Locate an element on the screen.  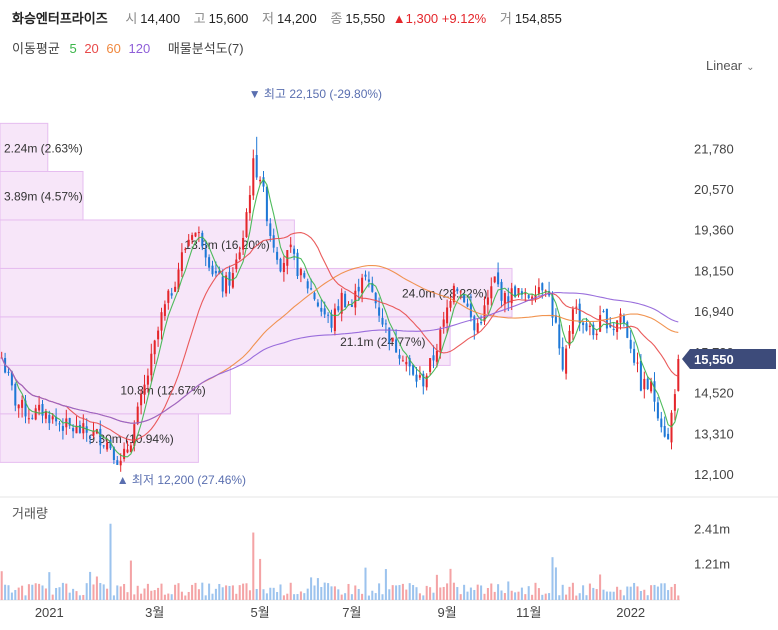
close-label: 종 is located at coordinates (336, 18).